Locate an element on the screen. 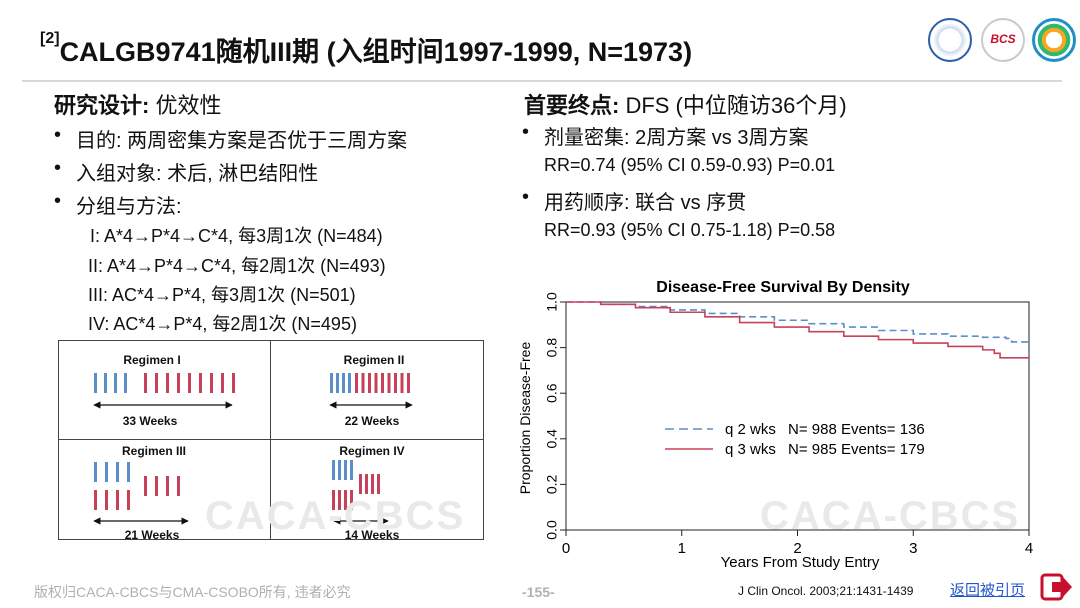 Image resolution: width=1080 pixels, height=608 pixels. regimen-diagram is located at coordinates (271, 440).